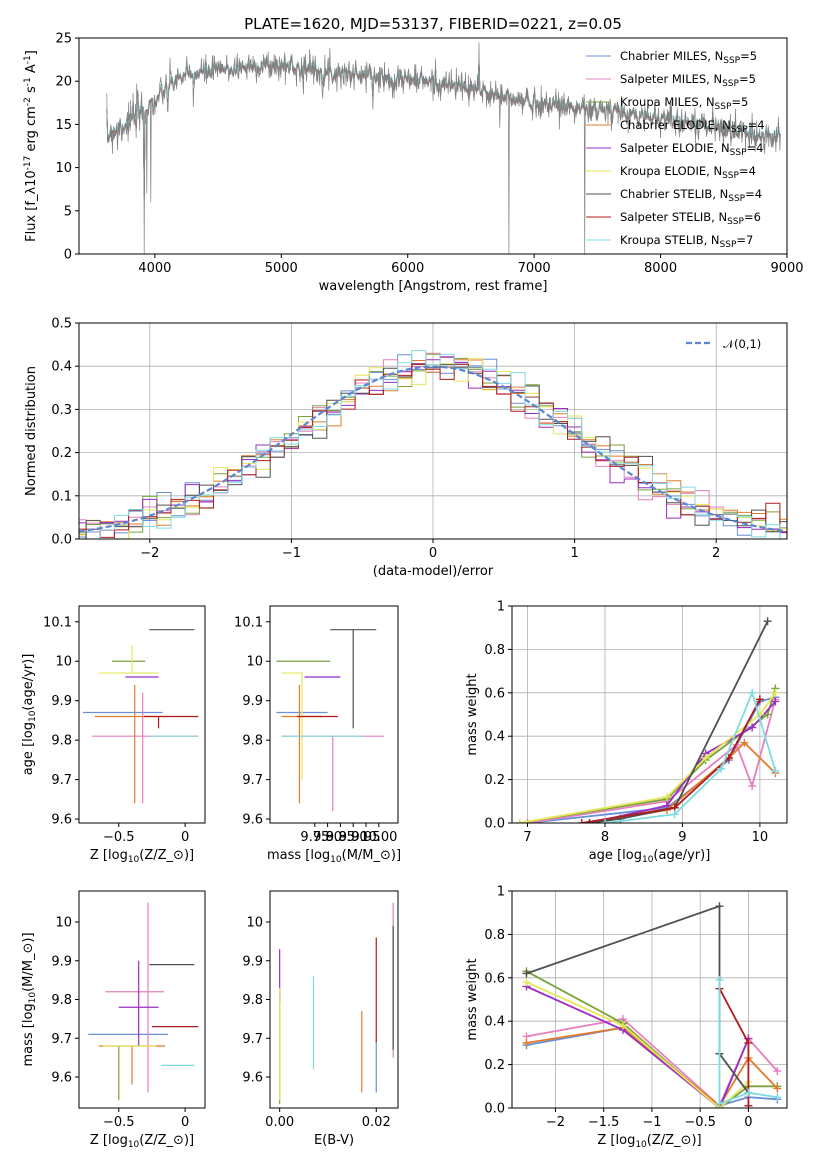  What do you see at coordinates (169, 855) in the screenshot?
I see `label-fragment: Z/Z_⊙)]` at bounding box center [169, 855].